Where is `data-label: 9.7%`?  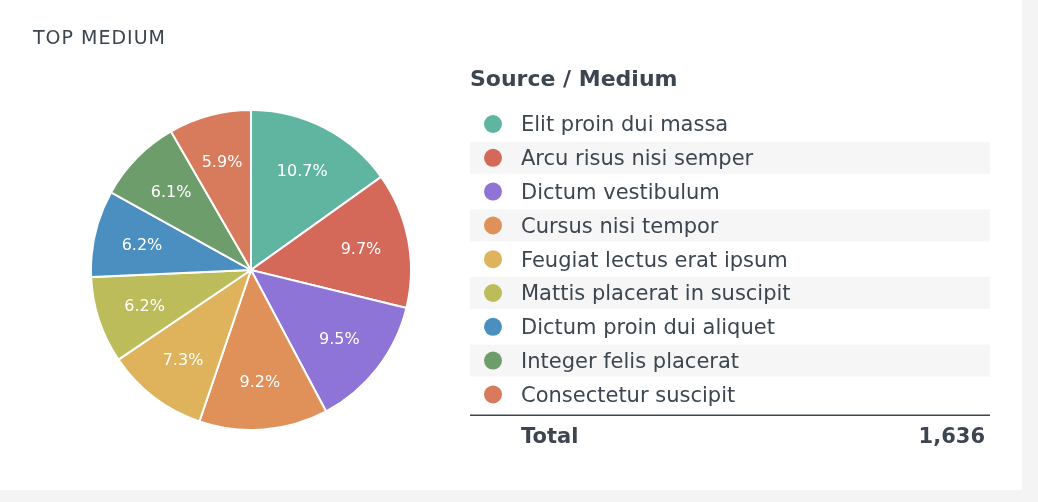
data-label: 9.7% is located at coordinates (361, 249).